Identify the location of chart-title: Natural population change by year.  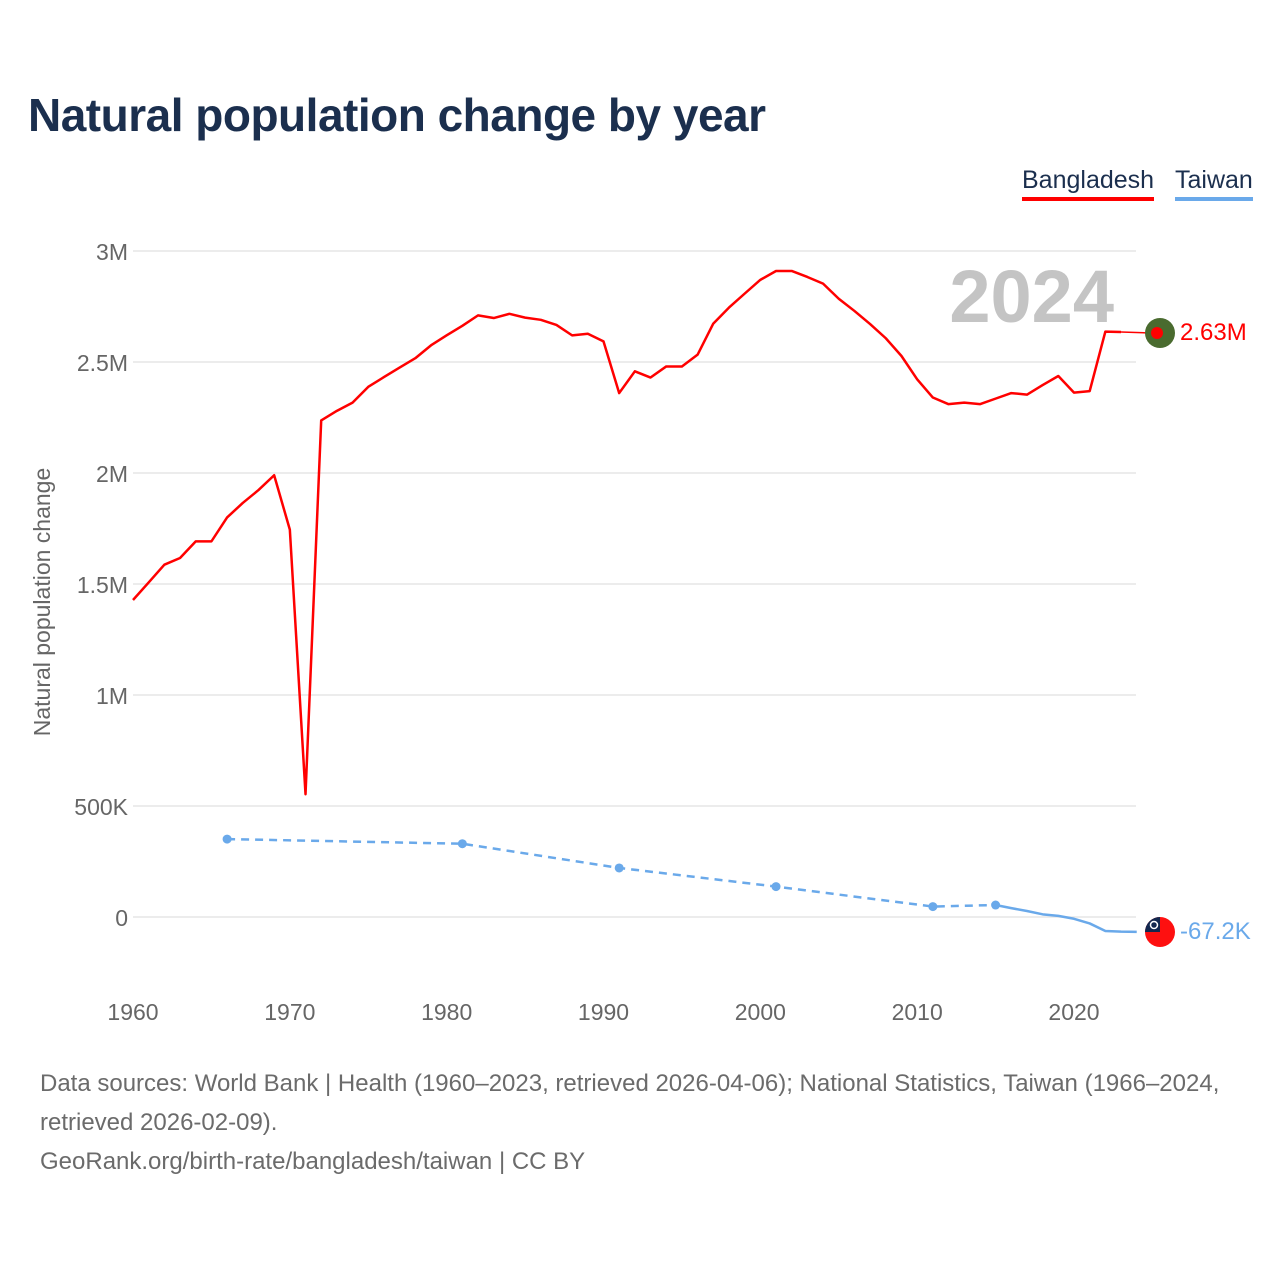
(397, 115).